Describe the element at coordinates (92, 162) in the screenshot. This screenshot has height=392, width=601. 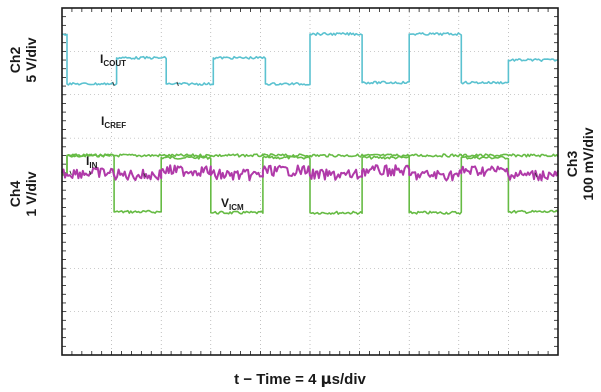
I see `trace-label-iin: IIN` at that location.